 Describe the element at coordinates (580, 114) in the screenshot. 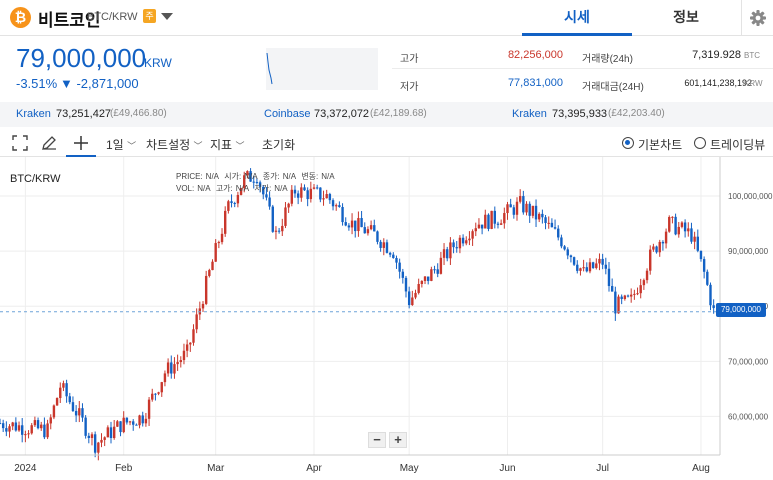

I see `exchange-price: 73,395,933` at that location.